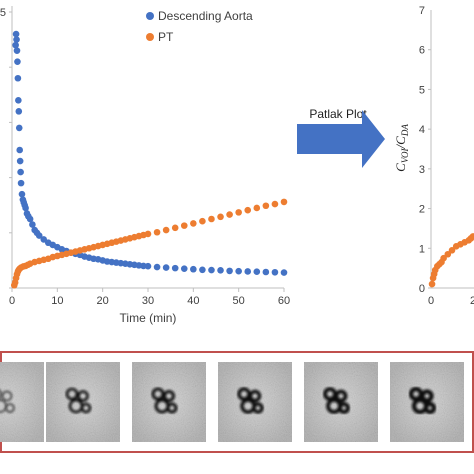  Describe the element at coordinates (338, 114) in the screenshot. I see `arrow-label: Patlak Plot` at that location.